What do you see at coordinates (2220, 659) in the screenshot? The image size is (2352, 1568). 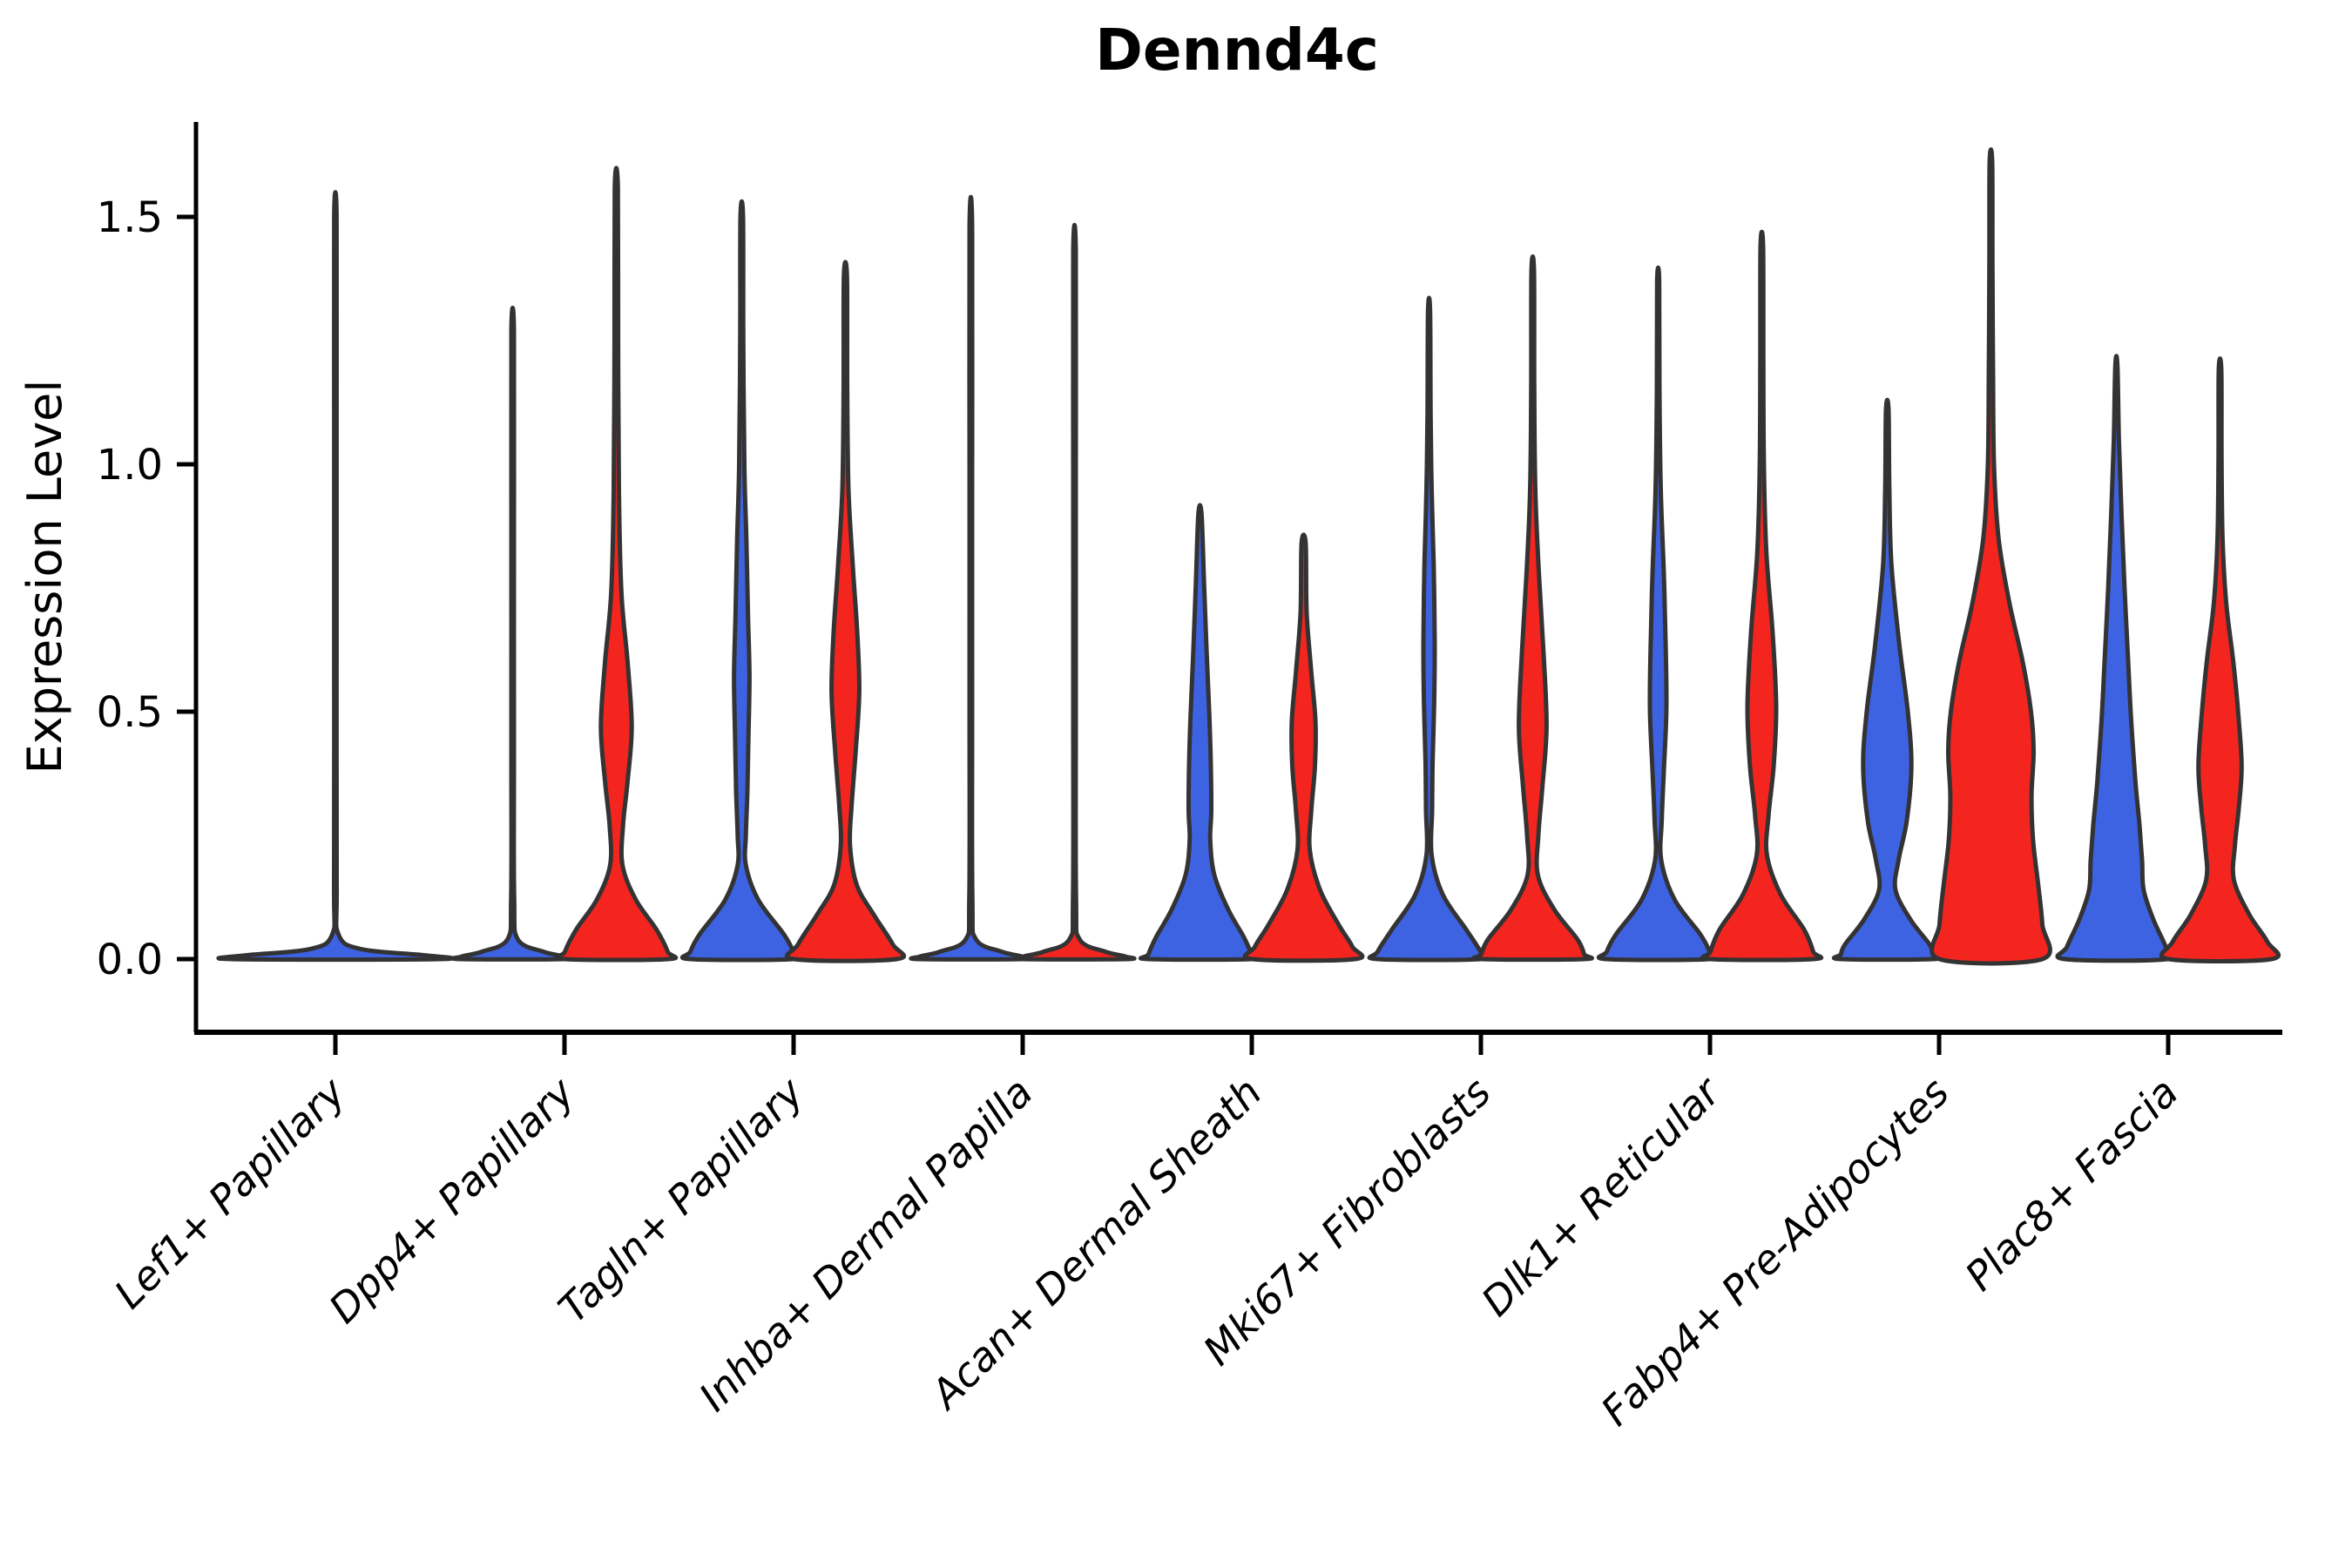 I see `violin-plac8-fascia-red` at bounding box center [2220, 659].